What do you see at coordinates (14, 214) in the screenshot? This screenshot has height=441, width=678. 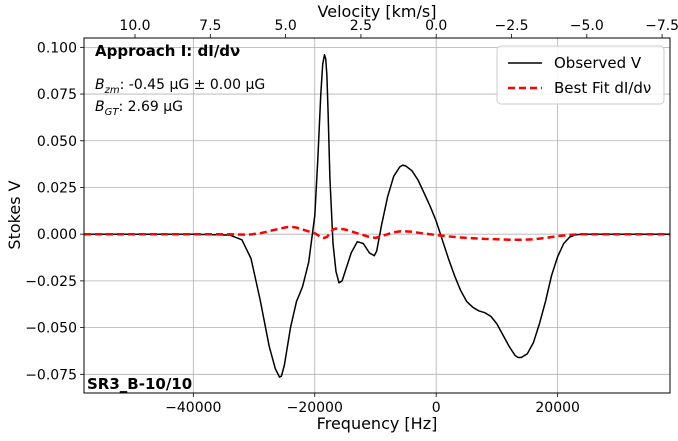 I see `y-axis-title: Stokes V` at bounding box center [14, 214].